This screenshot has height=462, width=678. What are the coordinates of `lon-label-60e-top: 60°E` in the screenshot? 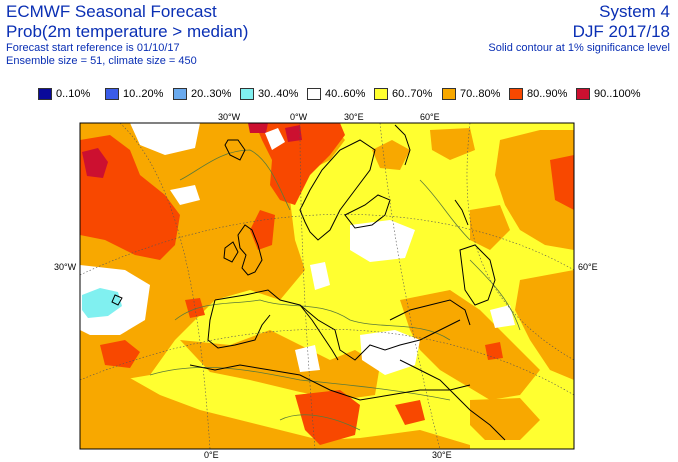 It's located at (430, 117).